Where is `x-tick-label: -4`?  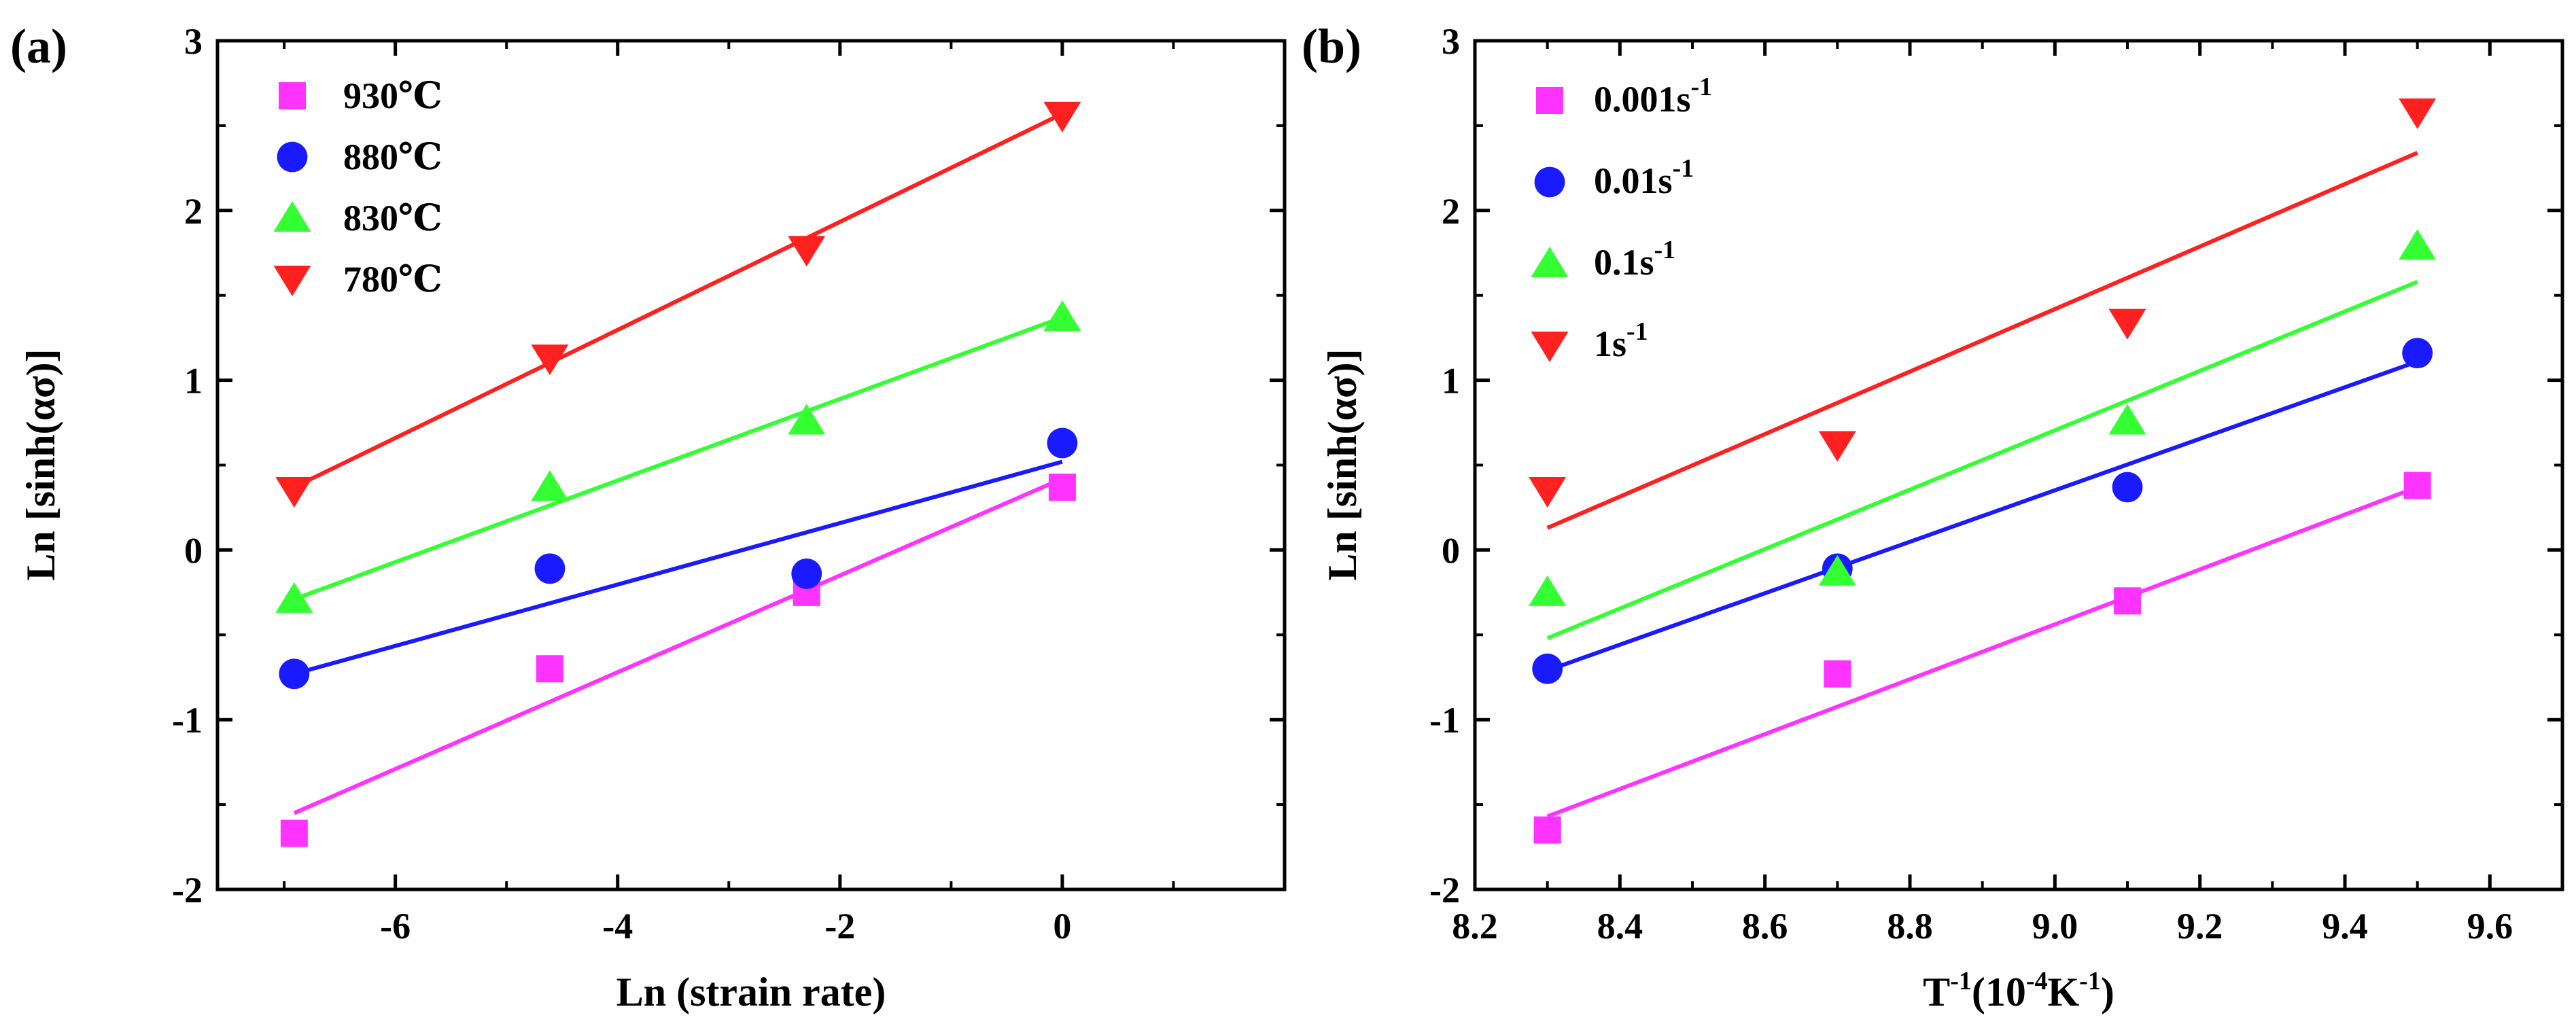 x-tick-label: -4 is located at coordinates (617, 927).